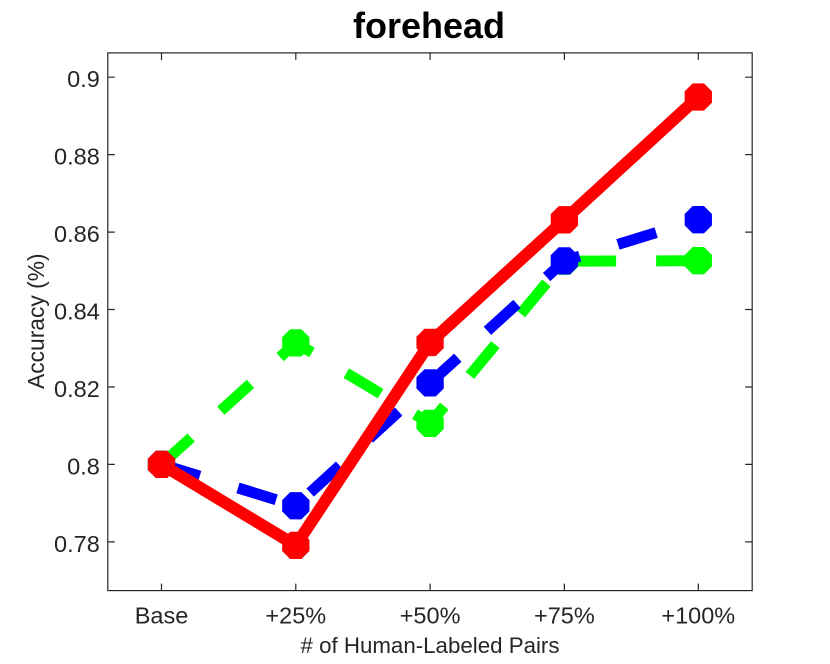  Describe the element at coordinates (83, 79) in the screenshot. I see `svg-text: 0.9` at that location.